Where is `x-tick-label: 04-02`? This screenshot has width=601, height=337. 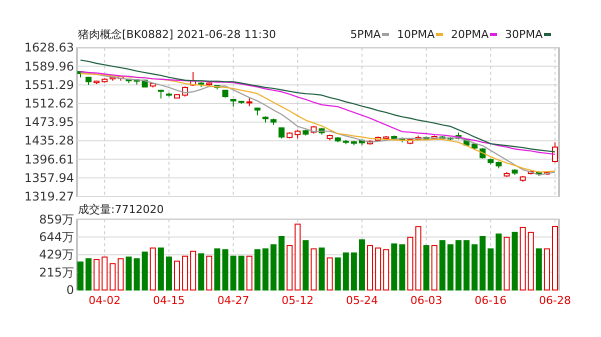
x-tick-label: 04-02 is located at coordinates (104, 300).